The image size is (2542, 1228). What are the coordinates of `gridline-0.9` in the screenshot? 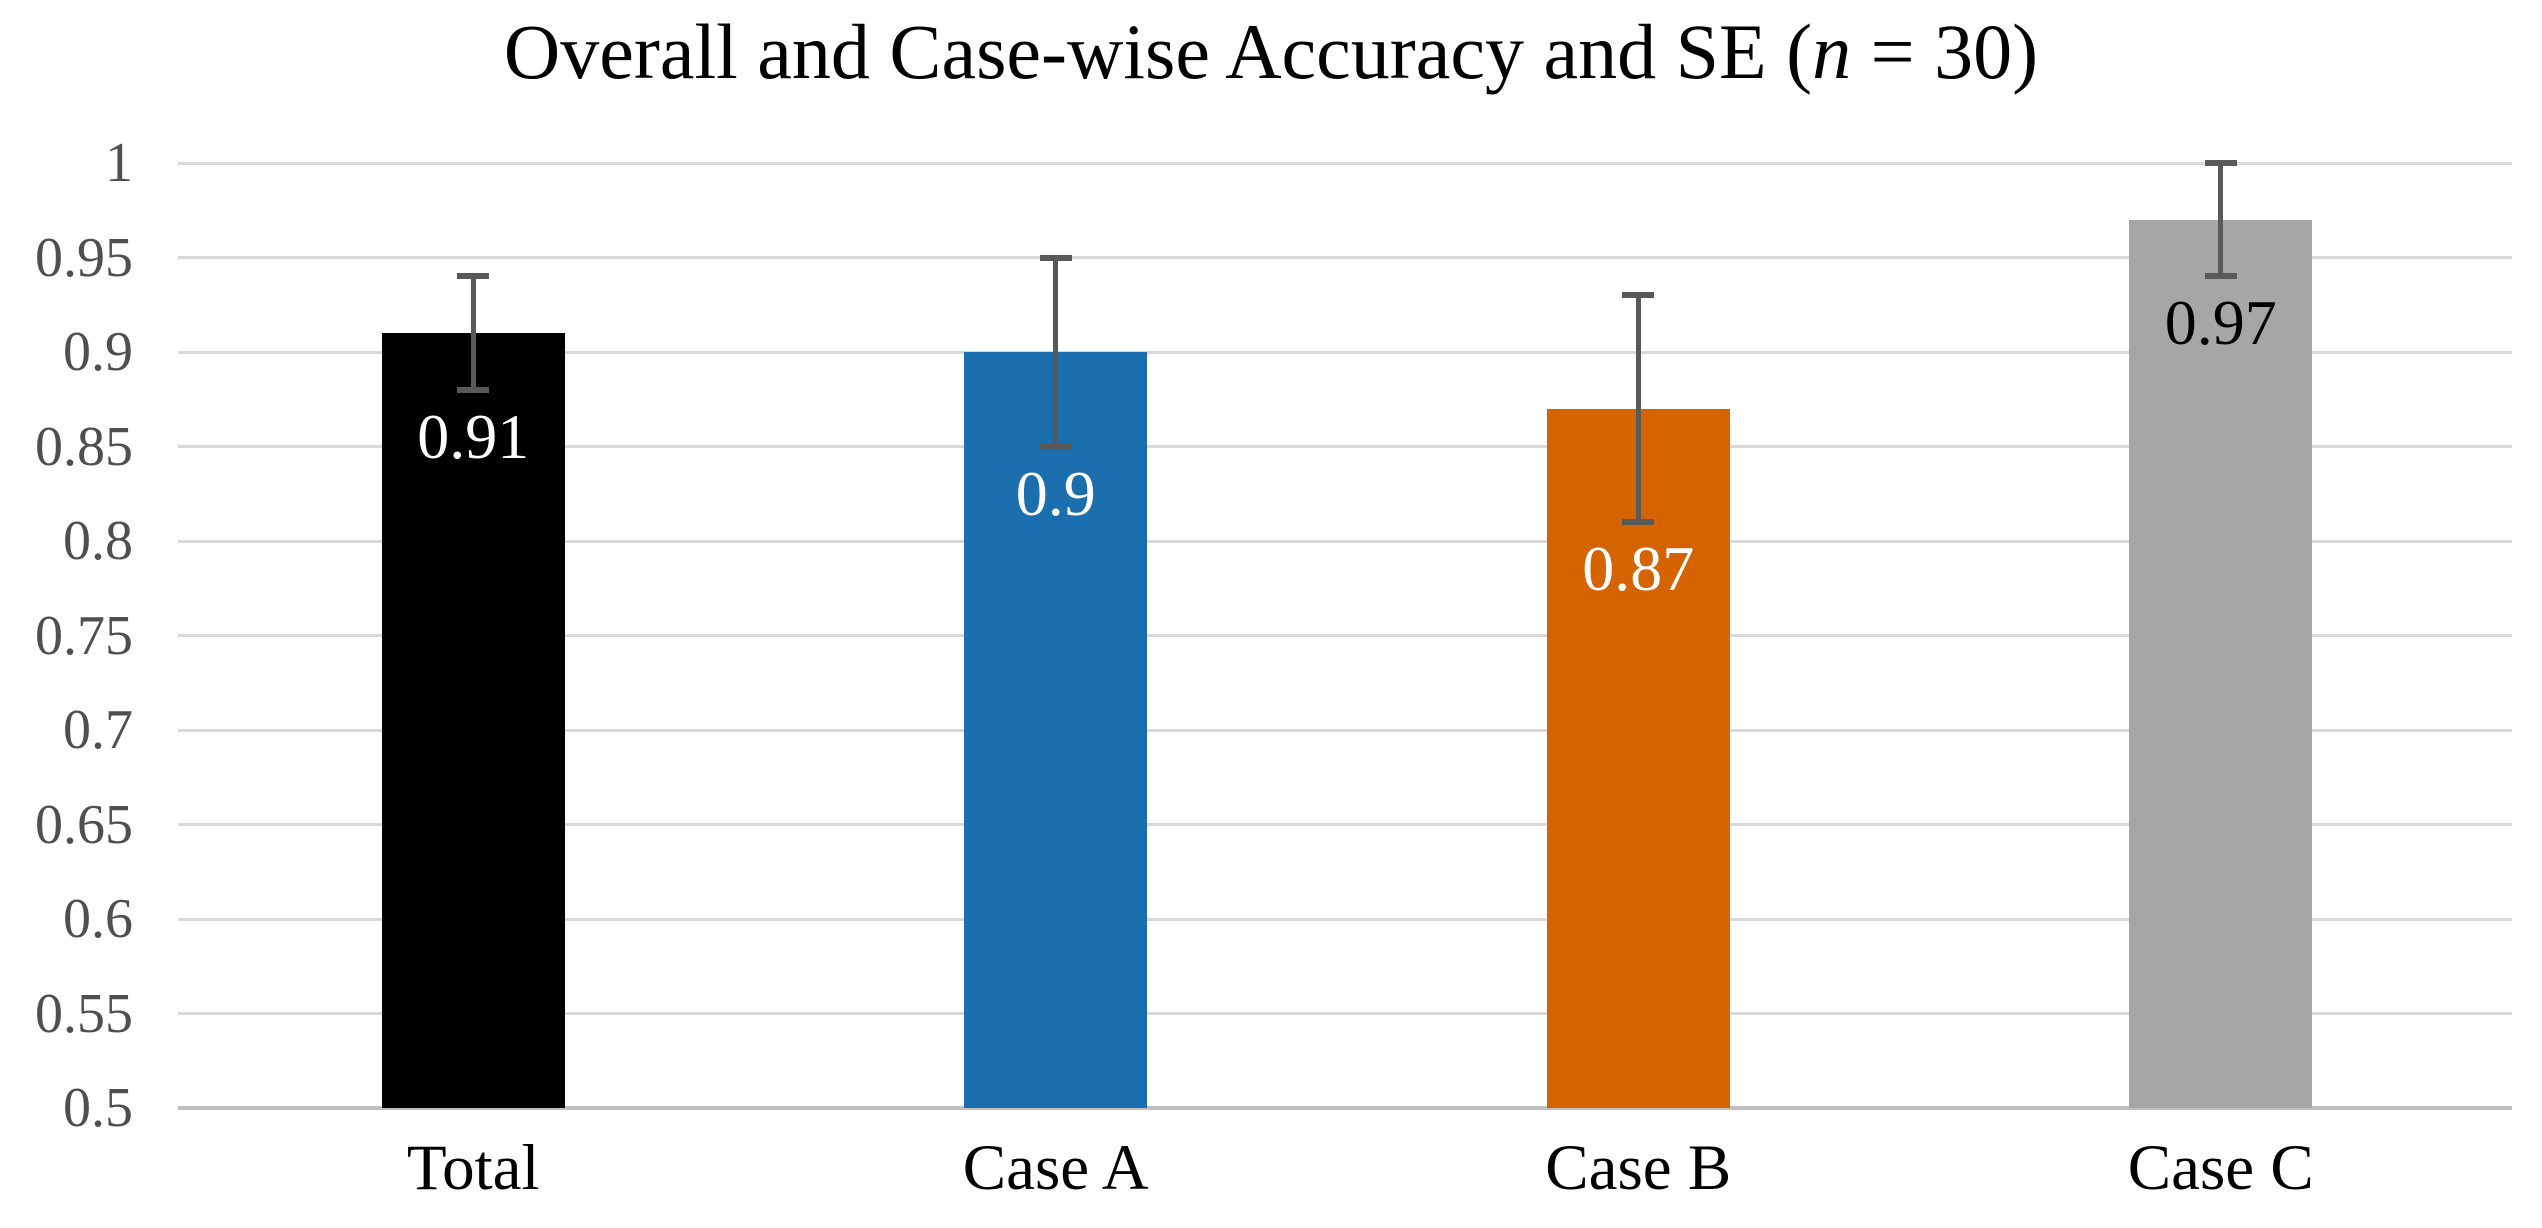 It's located at (1345, 352).